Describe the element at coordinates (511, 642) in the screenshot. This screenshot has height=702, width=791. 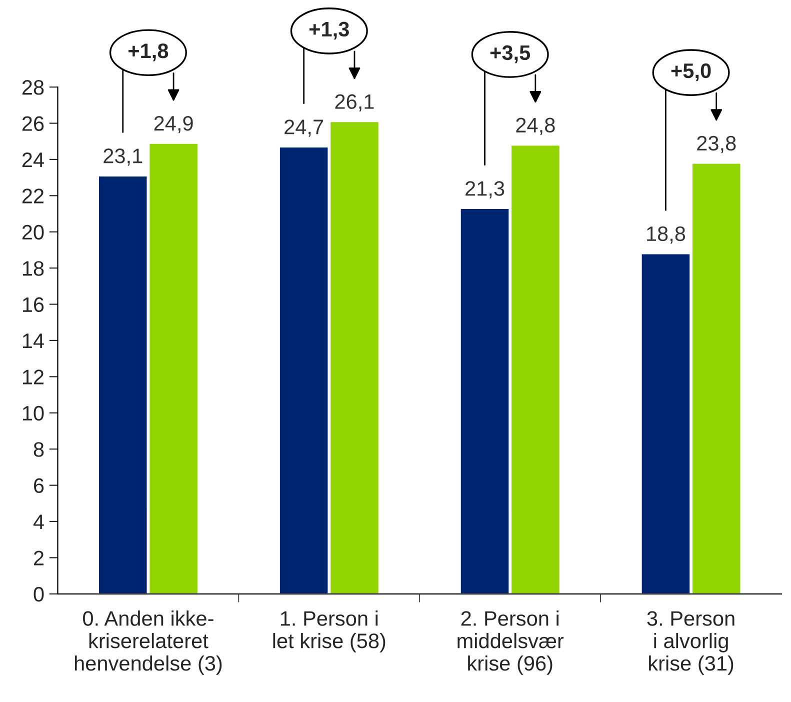
I see `x-tick-label: 2. Person i middelsvær krise (96)` at that location.